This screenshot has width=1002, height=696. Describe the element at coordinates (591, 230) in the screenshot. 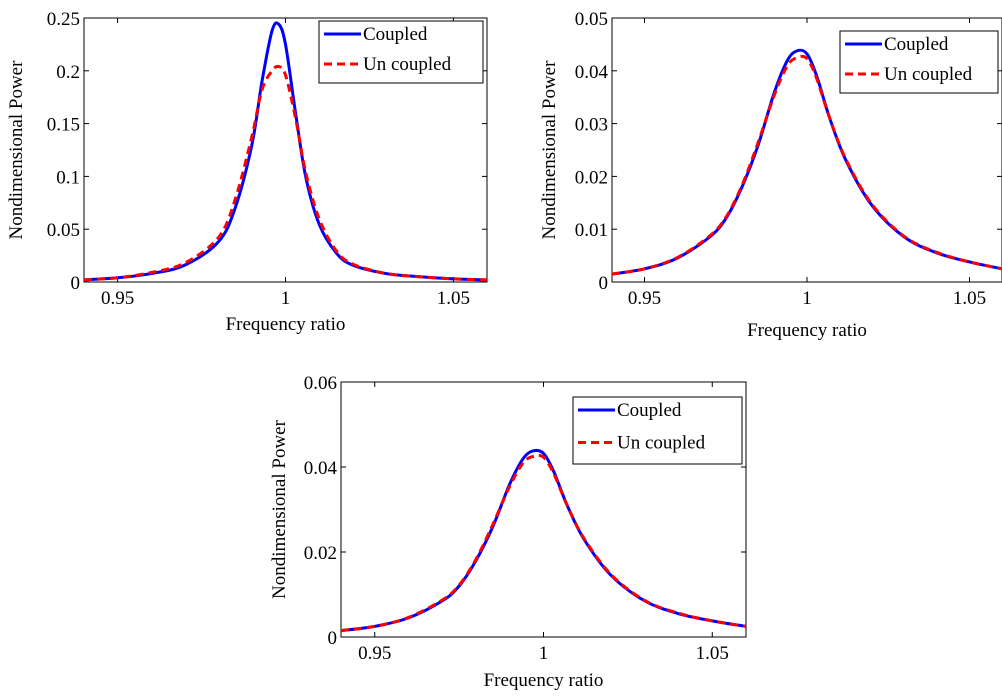

I see `y-tick-label: 0.01` at that location.